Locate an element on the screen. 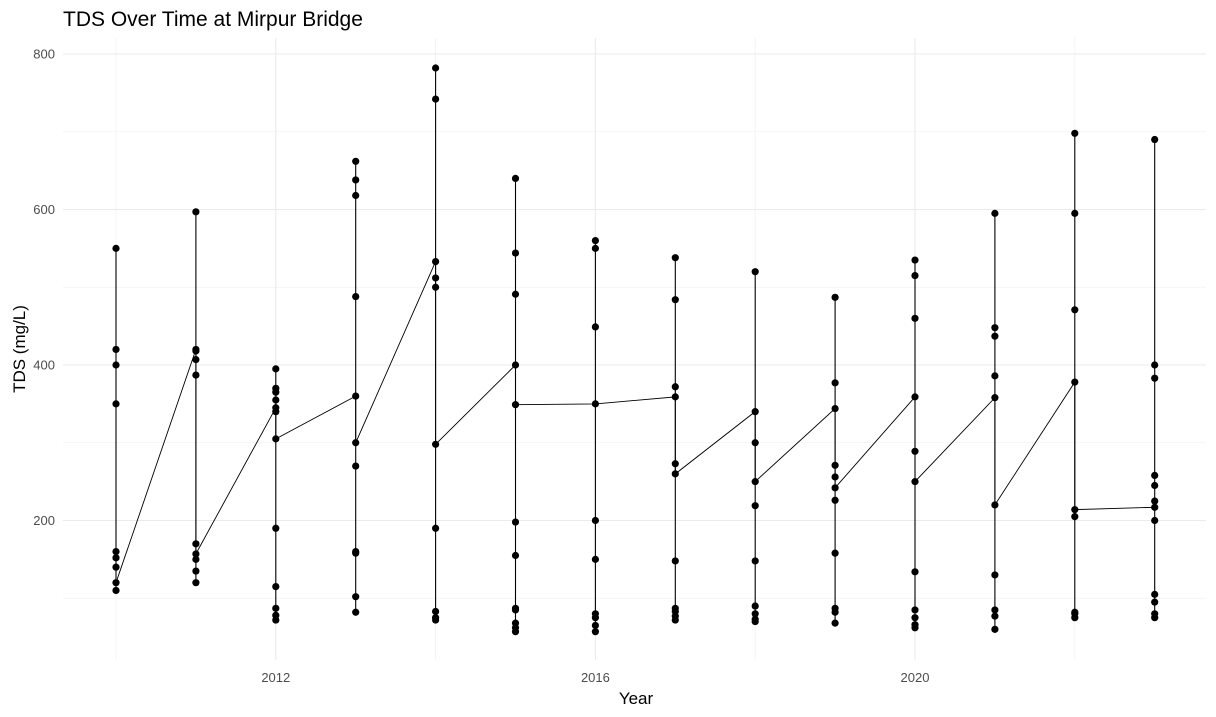  x-tick-label: 2012 is located at coordinates (275, 677).